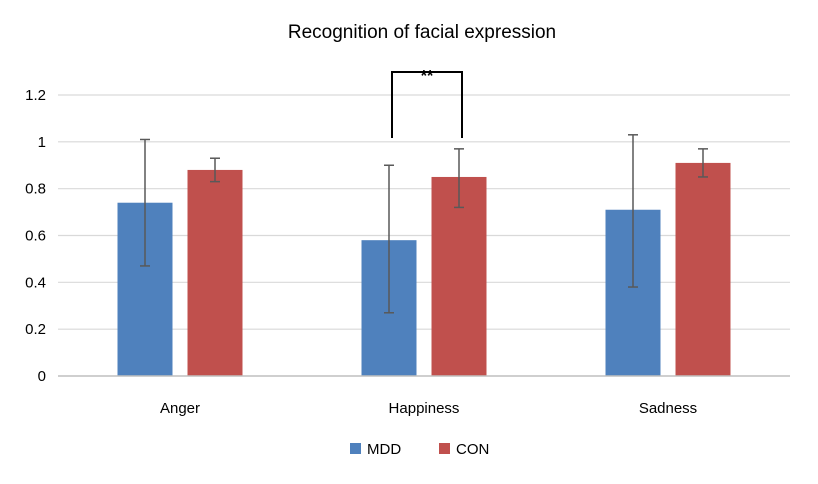  What do you see at coordinates (472, 449) in the screenshot?
I see `legend-label-con: CON` at bounding box center [472, 449].